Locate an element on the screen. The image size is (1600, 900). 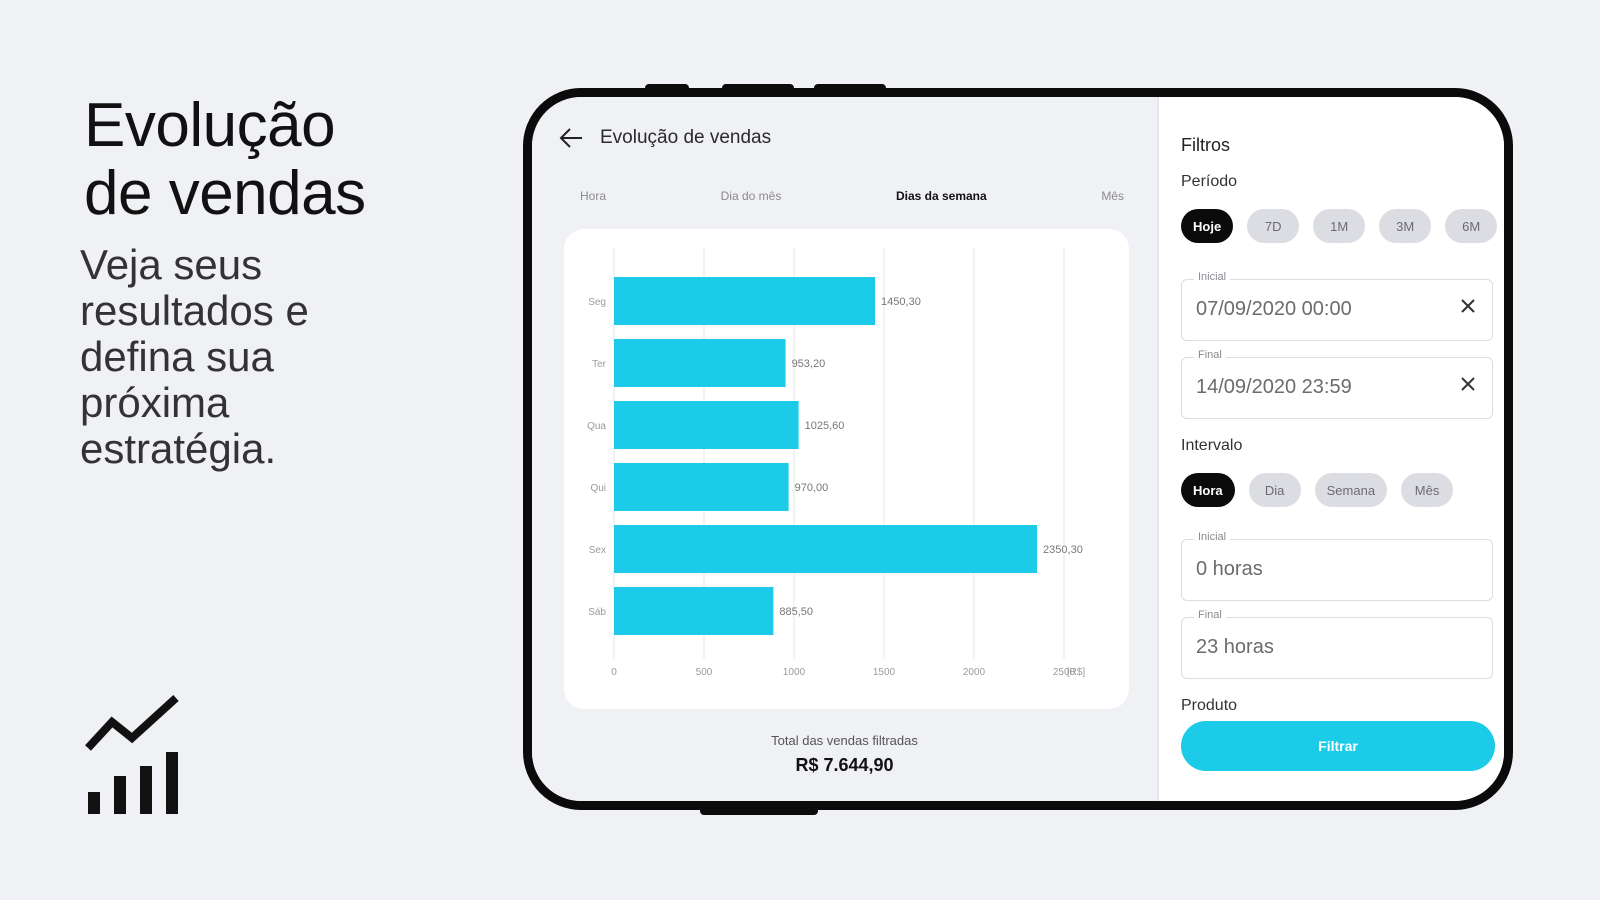
interval-chip-hora: Hora is located at coordinates (1208, 490).